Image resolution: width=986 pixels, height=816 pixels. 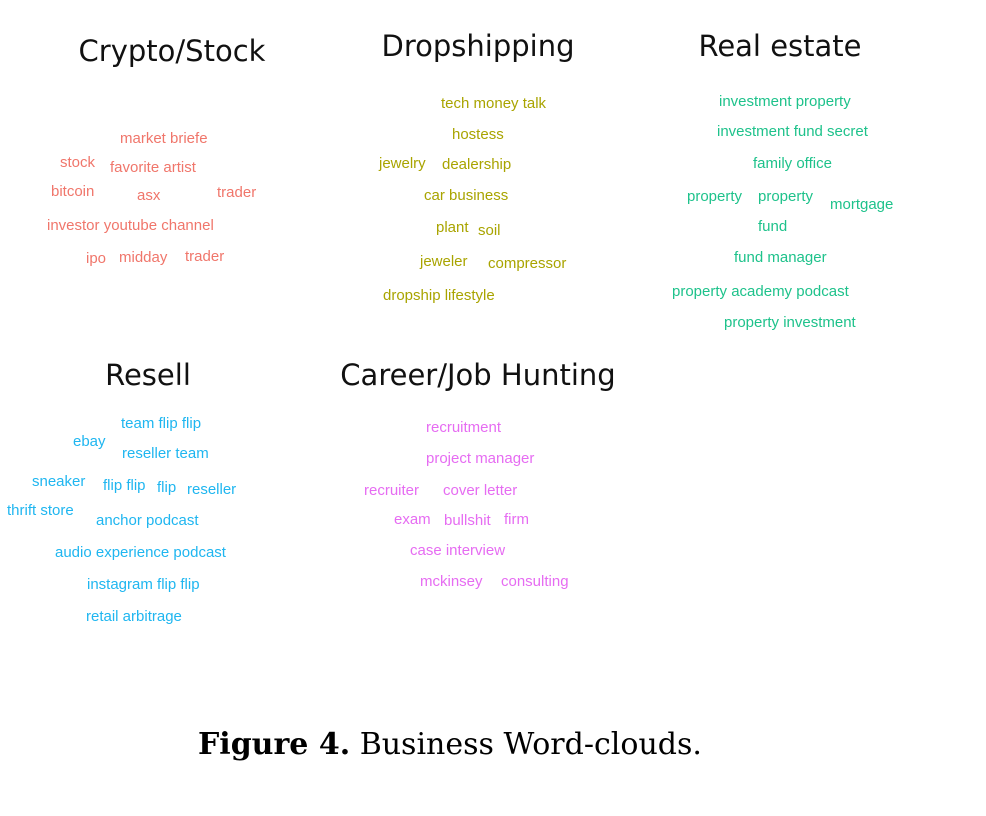 I want to click on cloud-word-career-job-hunting: exam, so click(x=412, y=519).